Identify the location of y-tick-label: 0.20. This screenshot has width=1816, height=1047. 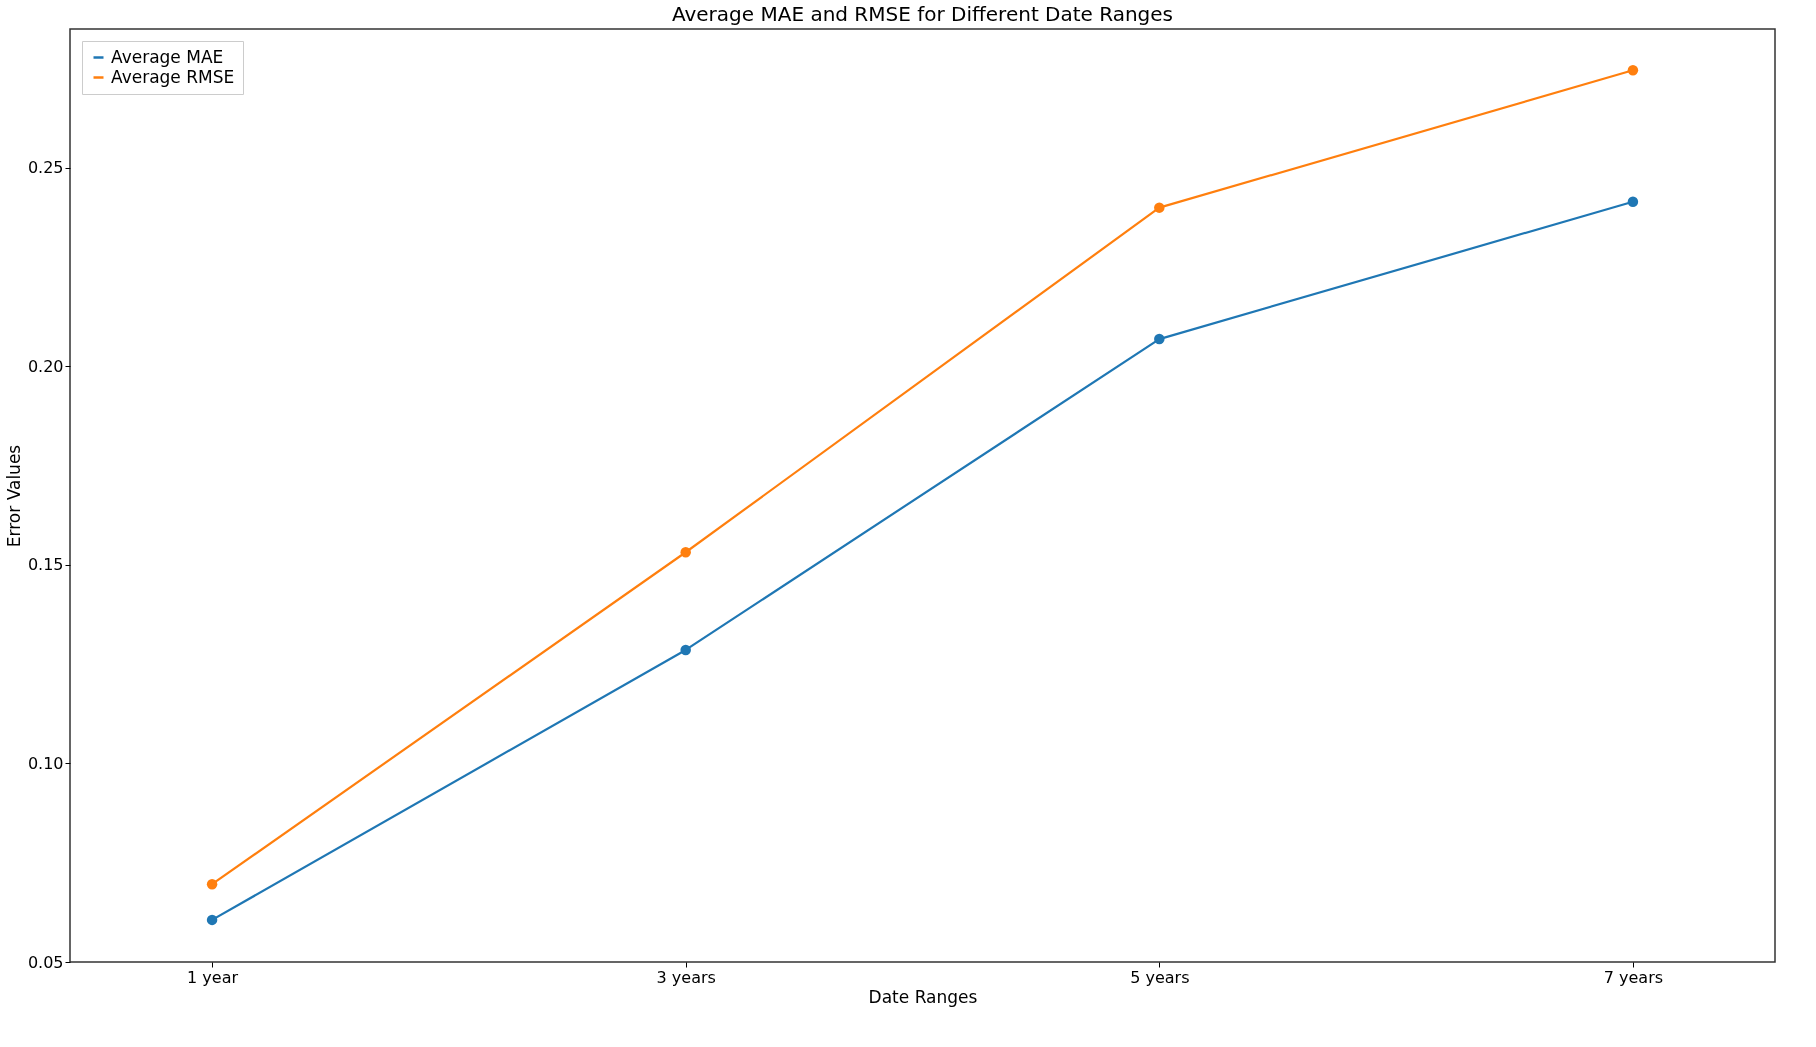
(45, 366).